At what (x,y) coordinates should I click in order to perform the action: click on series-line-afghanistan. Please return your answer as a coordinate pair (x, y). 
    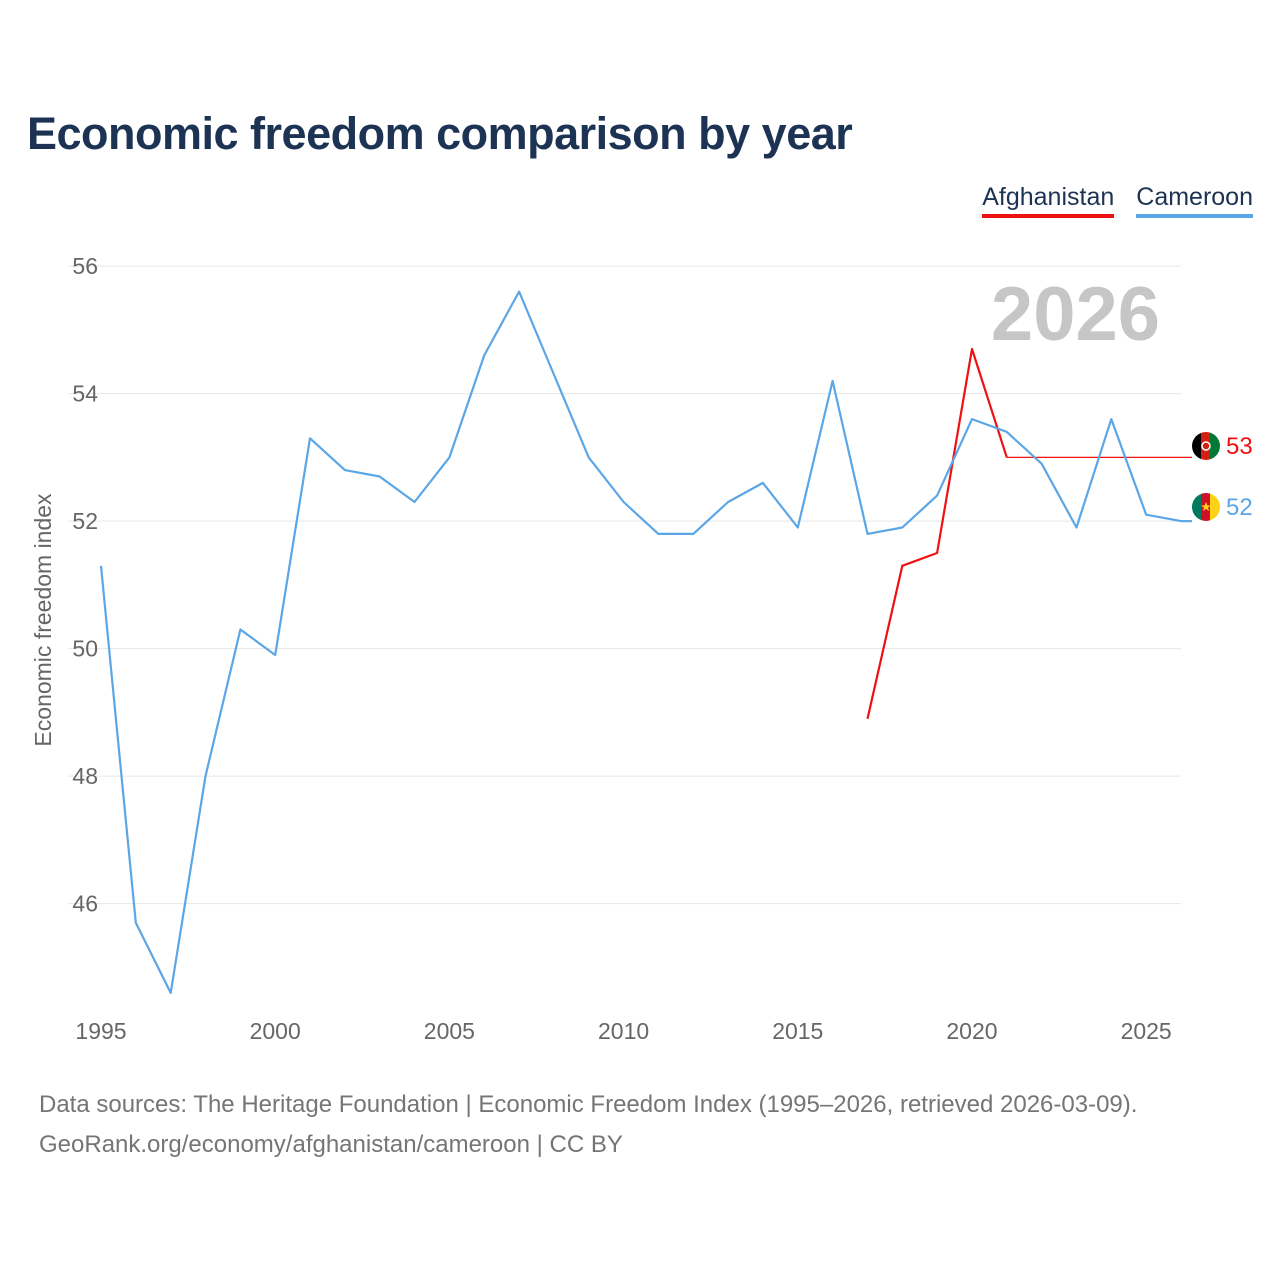
    Looking at the image, I should click on (937, 533).